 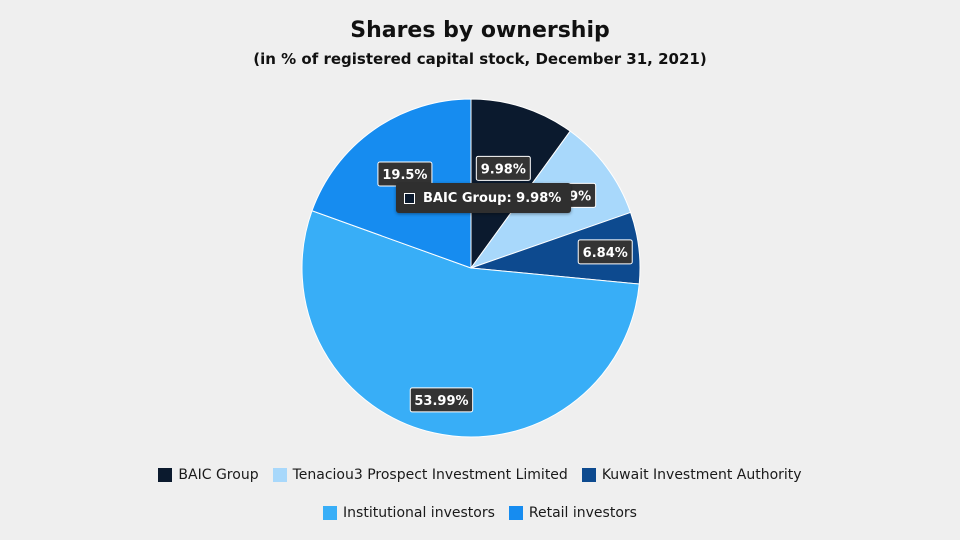 I want to click on chart-tooltip: BAIC Group: 9.98%, so click(x=484, y=198).